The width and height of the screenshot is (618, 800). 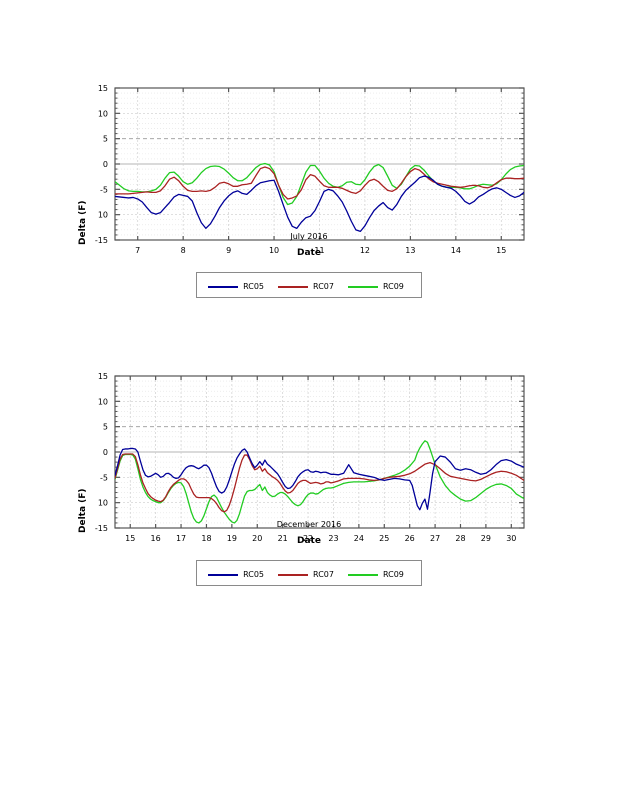 What do you see at coordinates (309, 524) in the screenshot?
I see `x-axis-subtitle-december: December 2016` at bounding box center [309, 524].